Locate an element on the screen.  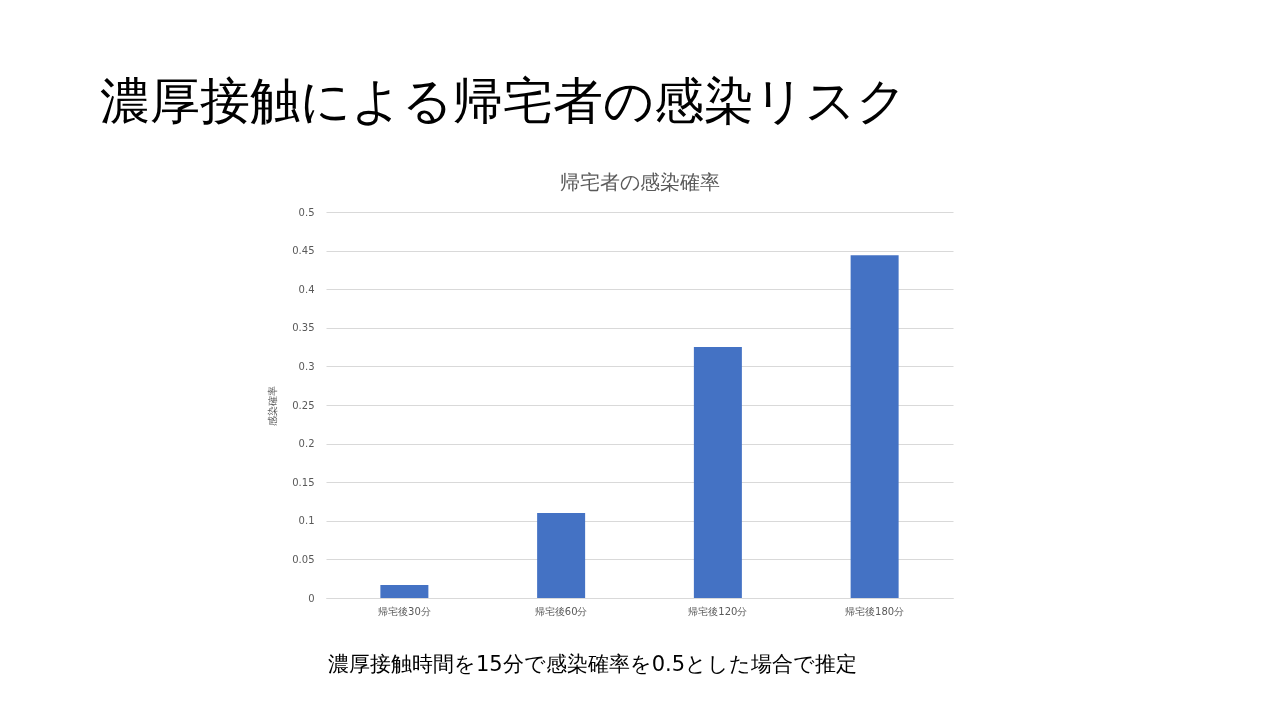
x-tick-label: 帰宅後60分 is located at coordinates (561, 611).